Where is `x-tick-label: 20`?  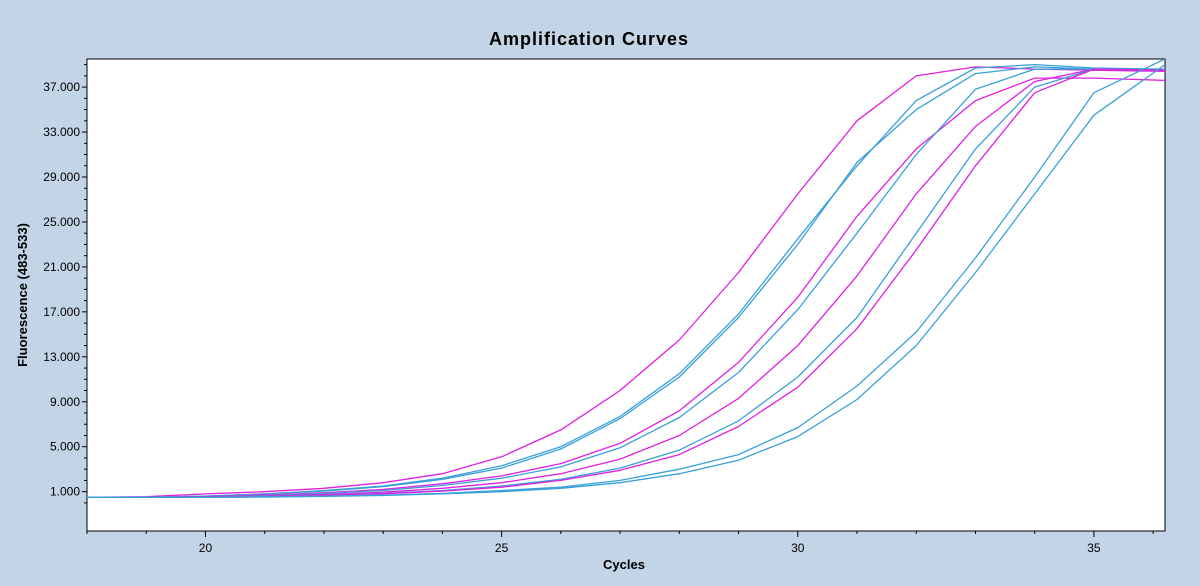
x-tick-label: 20 is located at coordinates (206, 548).